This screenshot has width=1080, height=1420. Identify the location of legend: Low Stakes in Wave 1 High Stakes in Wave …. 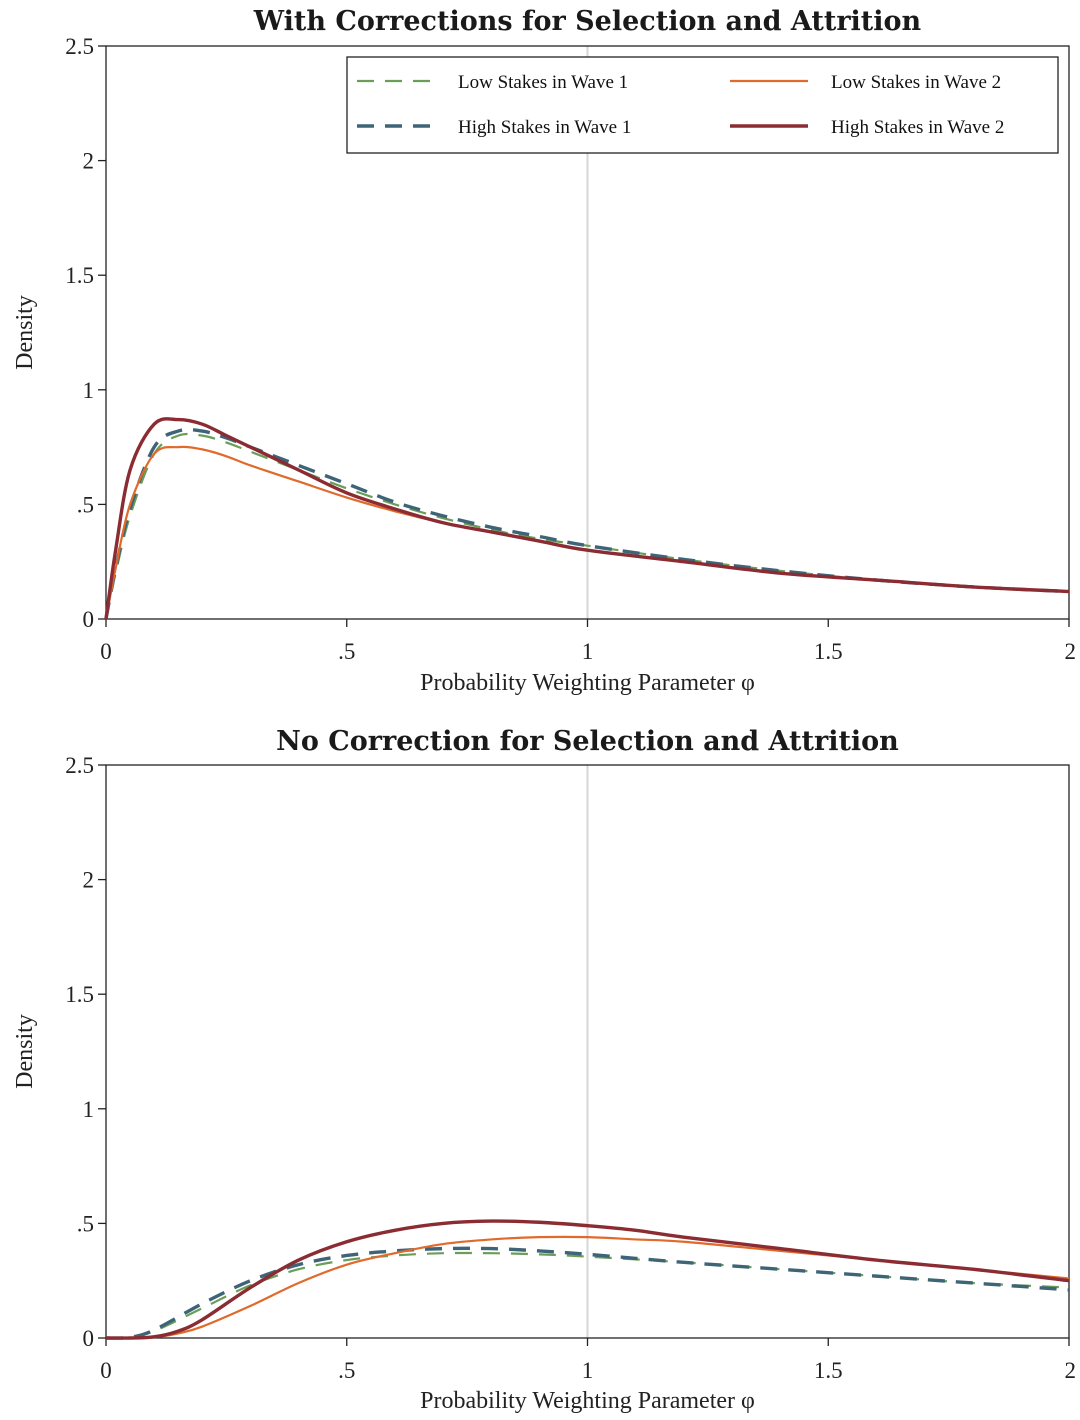
(702, 105).